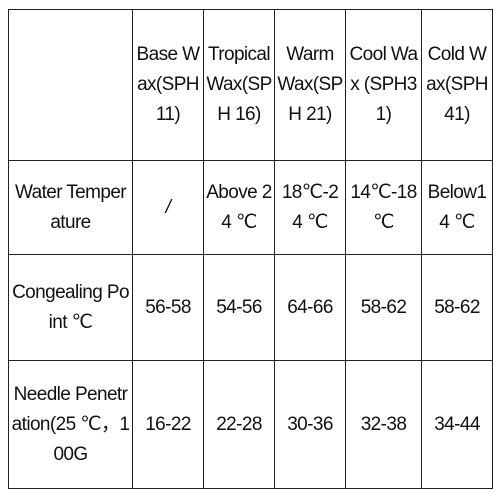 This screenshot has width=500, height=500. What do you see at coordinates (70, 307) in the screenshot?
I see `row-label-congealing-point: Congealing Point ℃` at bounding box center [70, 307].